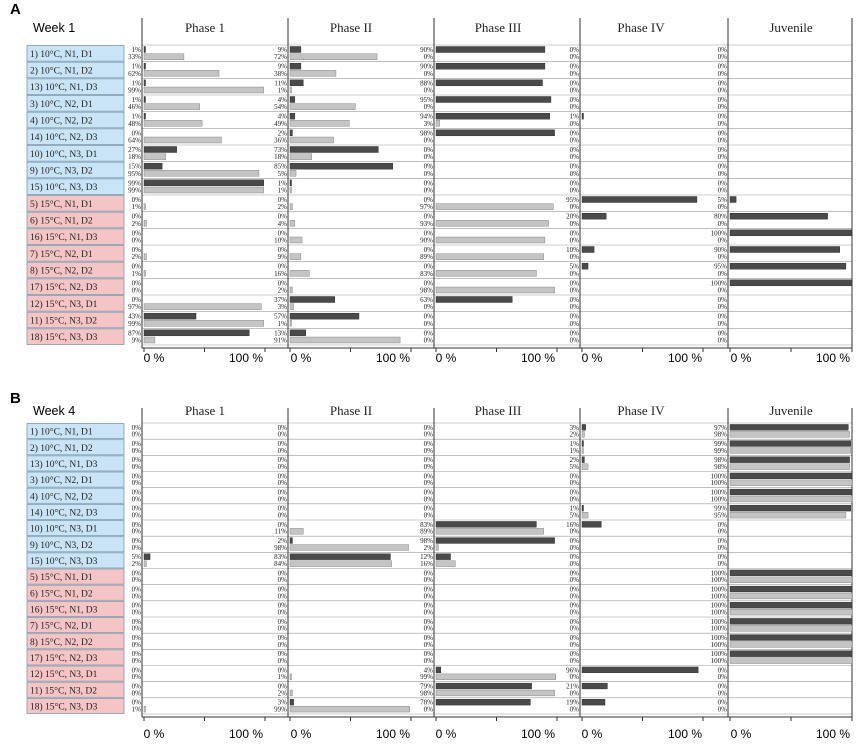 The image size is (856, 744). I want to click on row-label: 1) 10°C, N1, D1, so click(61, 54).